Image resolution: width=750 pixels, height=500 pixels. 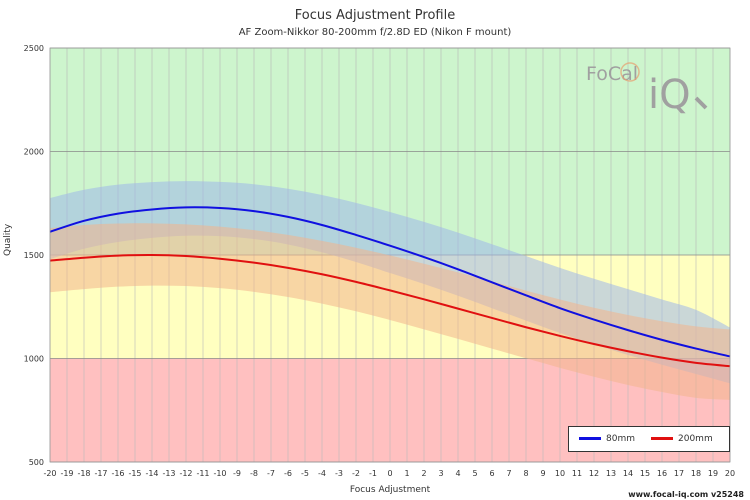 What do you see at coordinates (491, 473) in the screenshot?
I see `x-tick-label: 6` at bounding box center [491, 473].